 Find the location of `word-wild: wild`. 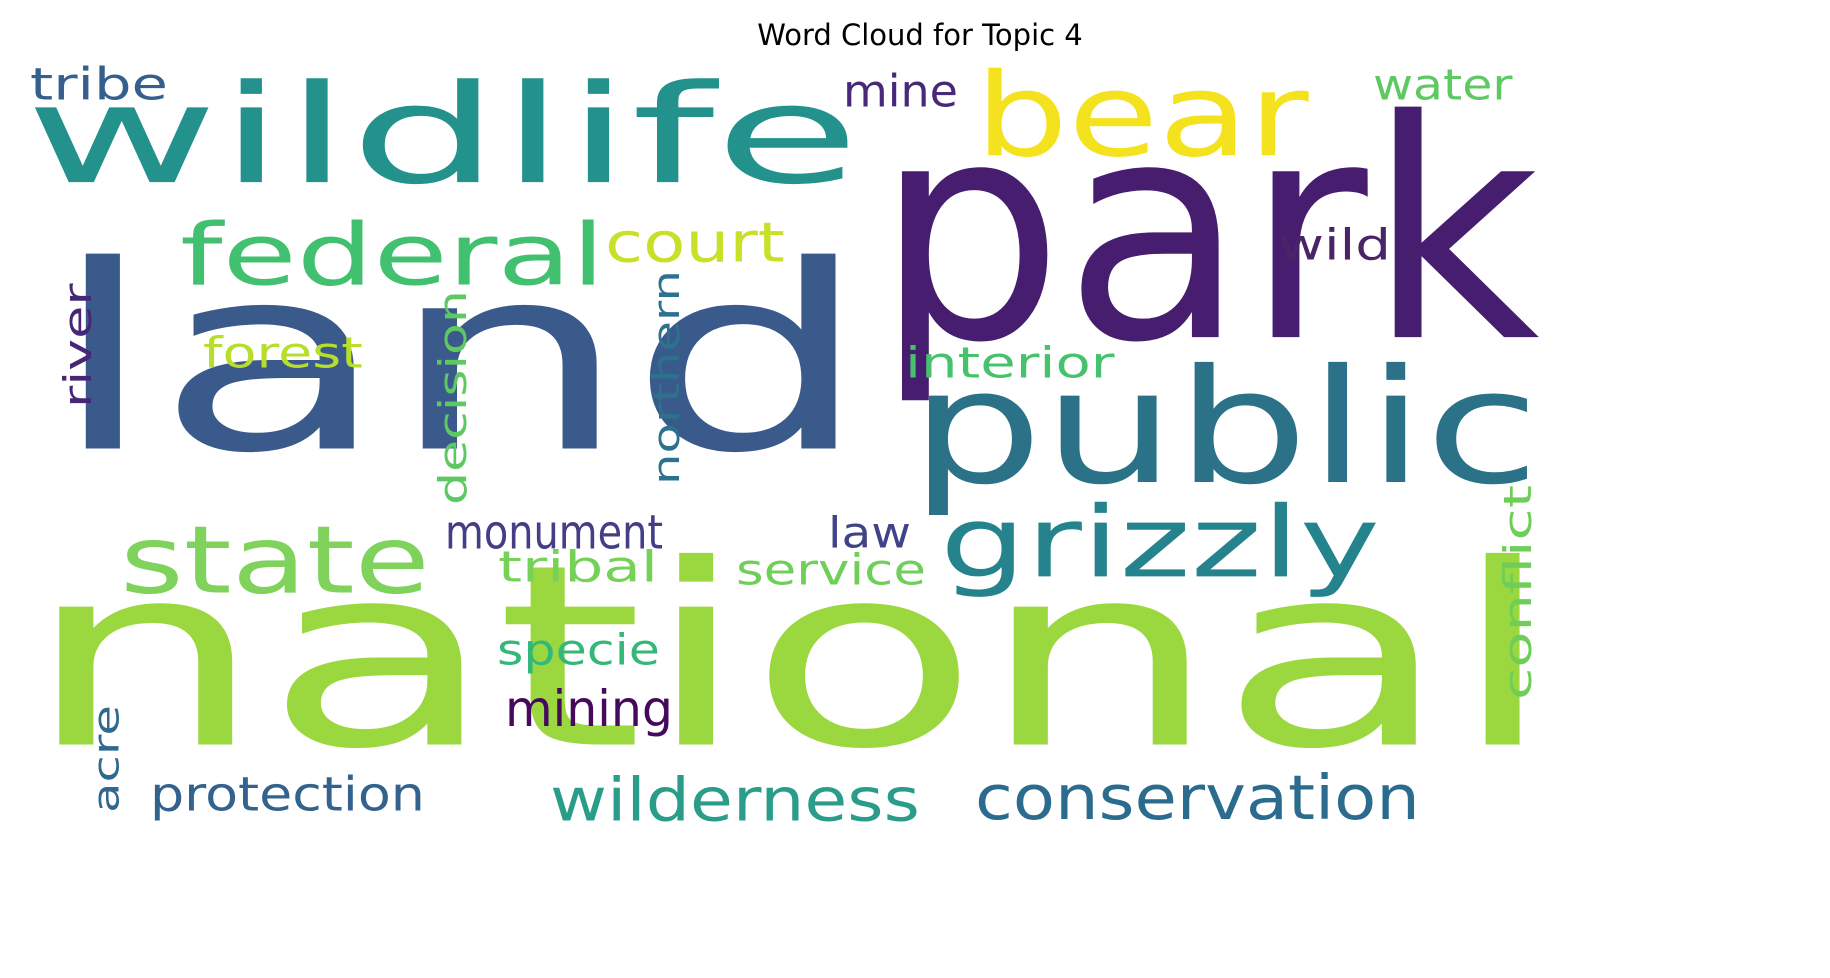

word-wild: wild is located at coordinates (1334, 245).